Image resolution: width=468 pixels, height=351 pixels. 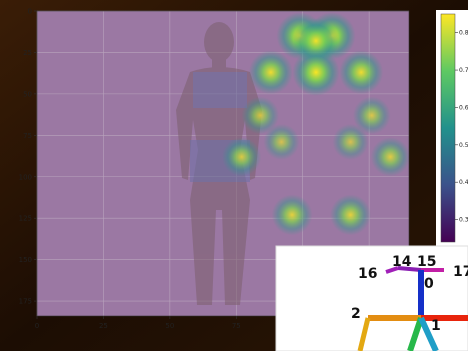 I want to click on colorbar-tick-label: 0.7, so click(x=463, y=70).